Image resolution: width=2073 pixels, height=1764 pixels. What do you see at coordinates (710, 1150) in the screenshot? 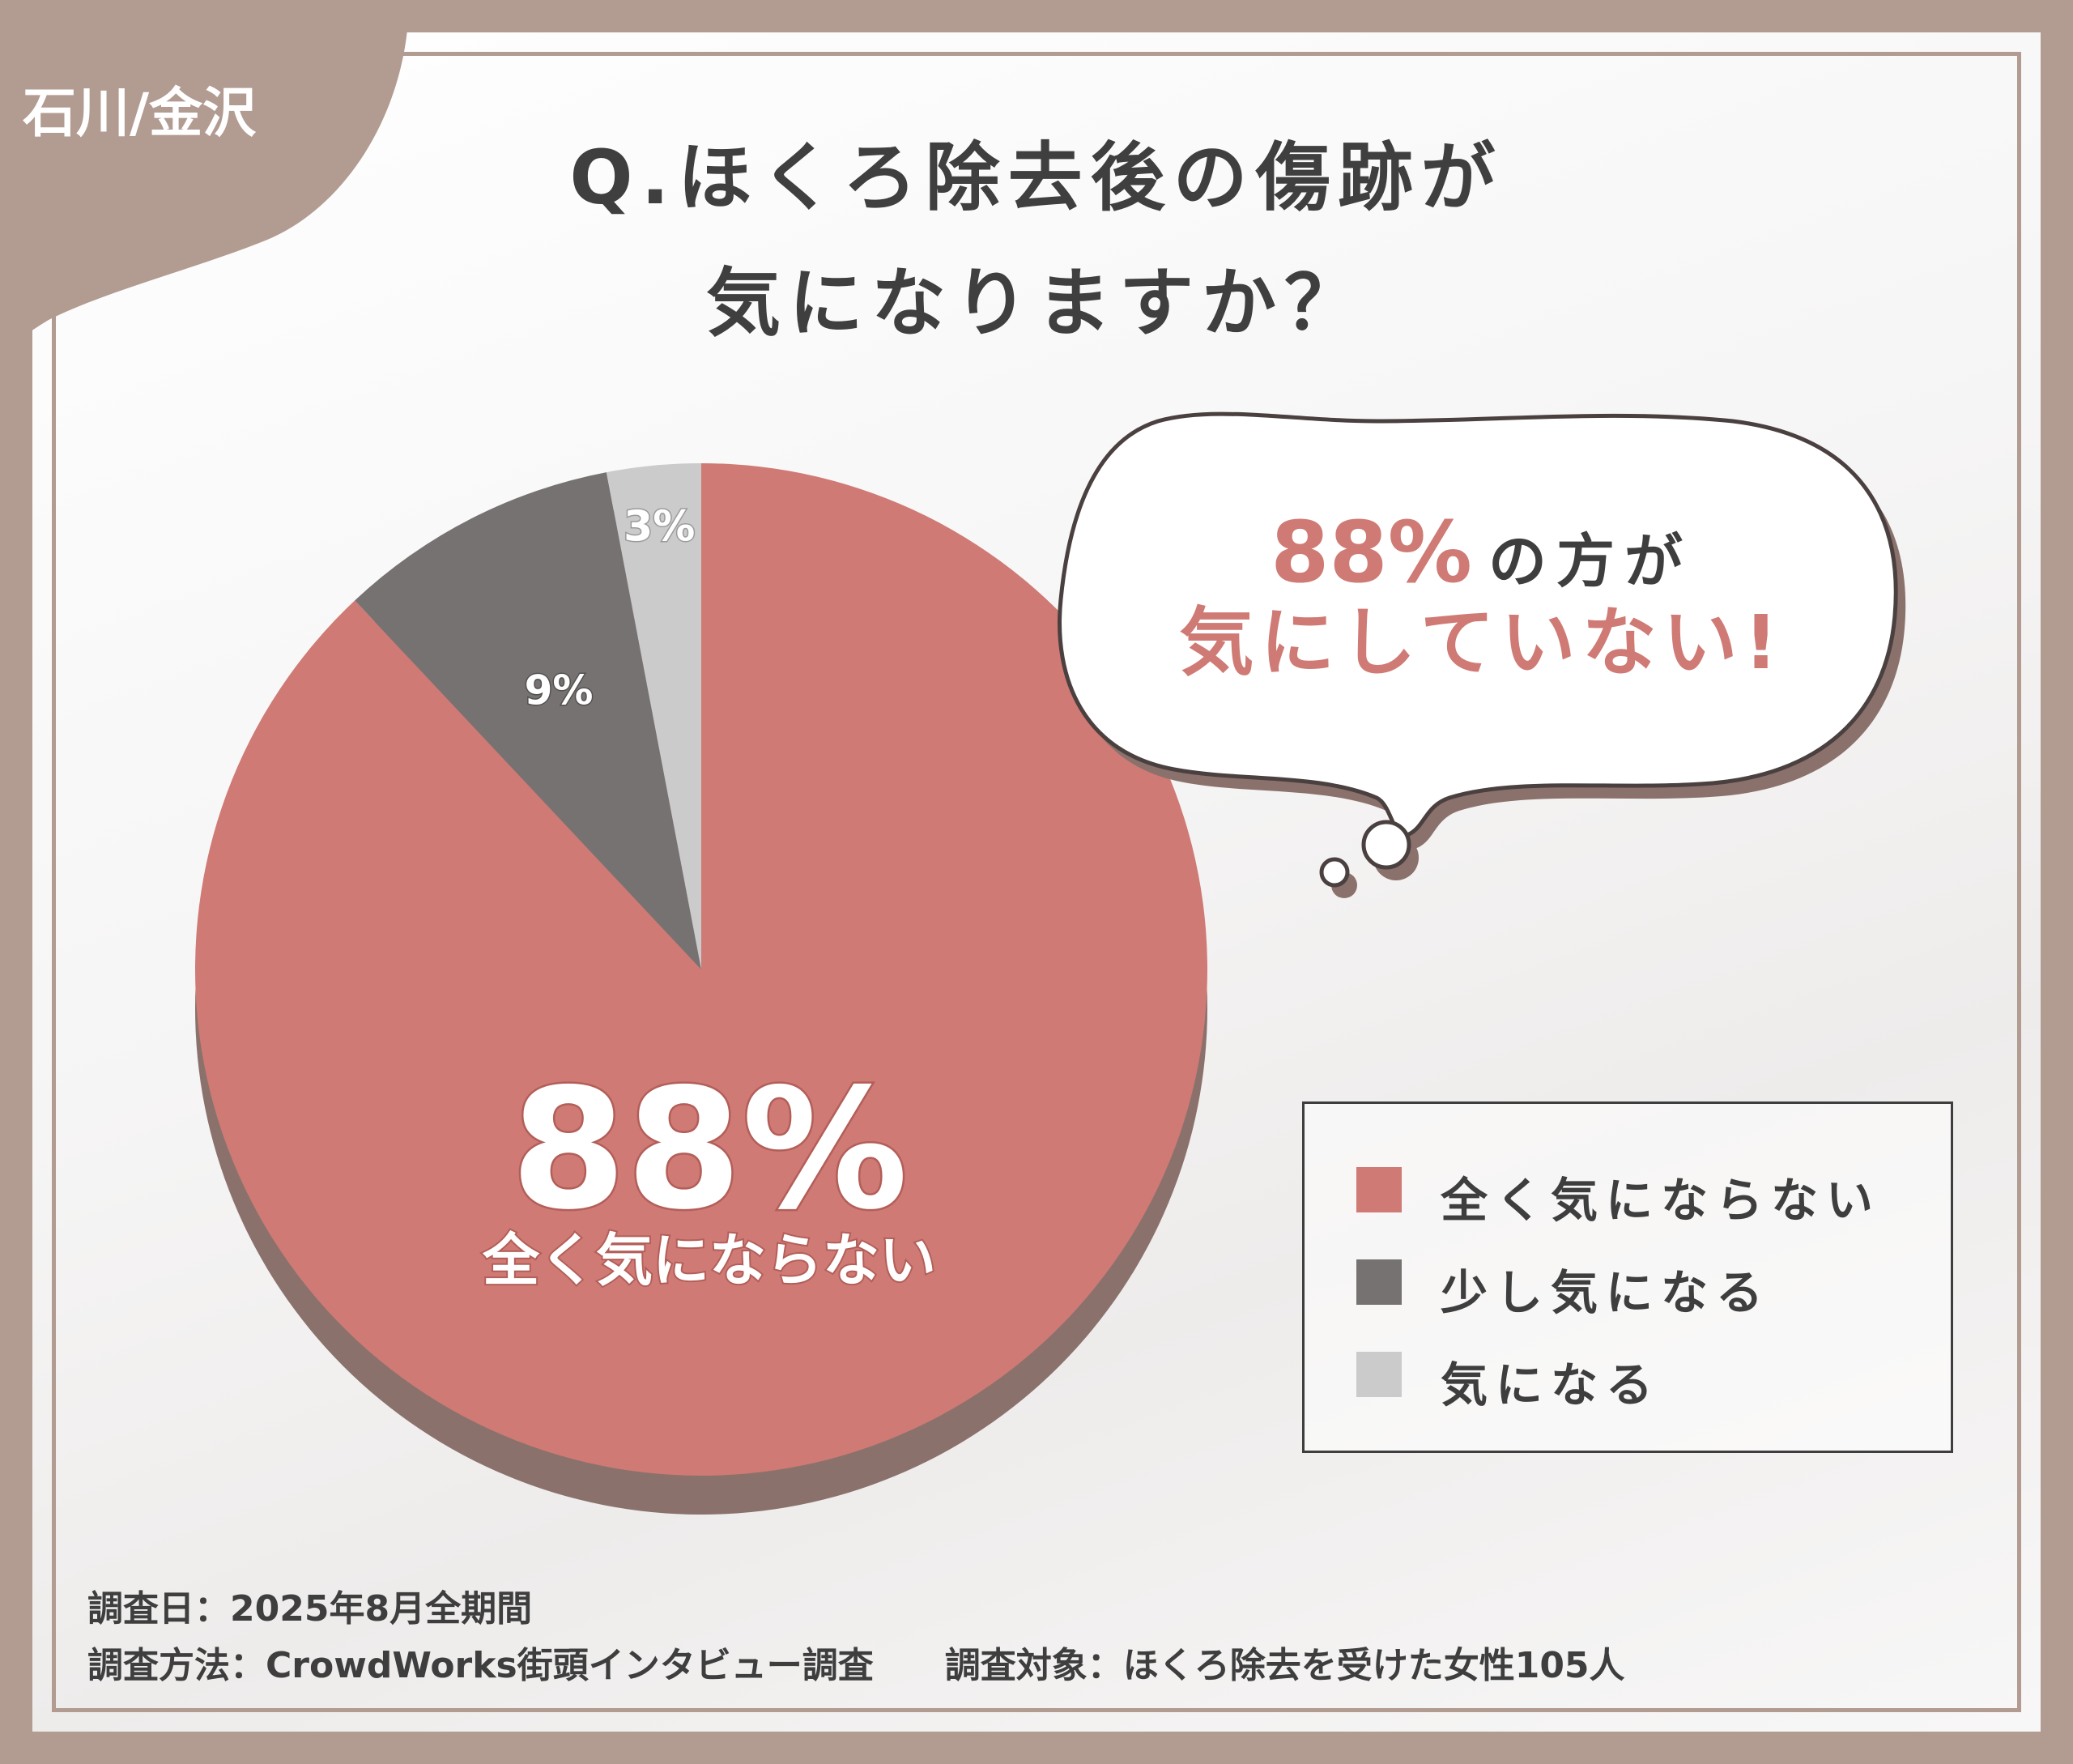
I see `center-percent-label: 88%` at bounding box center [710, 1150].